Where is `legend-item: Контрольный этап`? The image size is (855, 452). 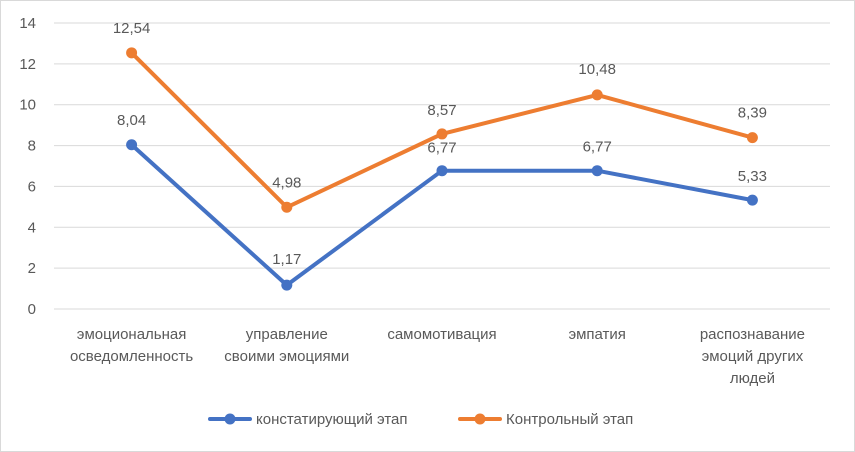 legend-item: Контрольный этап is located at coordinates (545, 419).